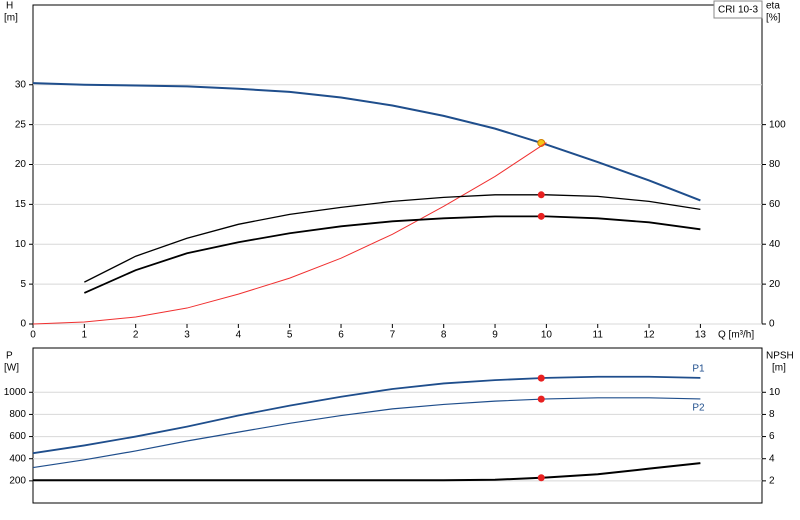 The image size is (800, 520). I want to click on y2-tick-label: 40, so click(775, 244).